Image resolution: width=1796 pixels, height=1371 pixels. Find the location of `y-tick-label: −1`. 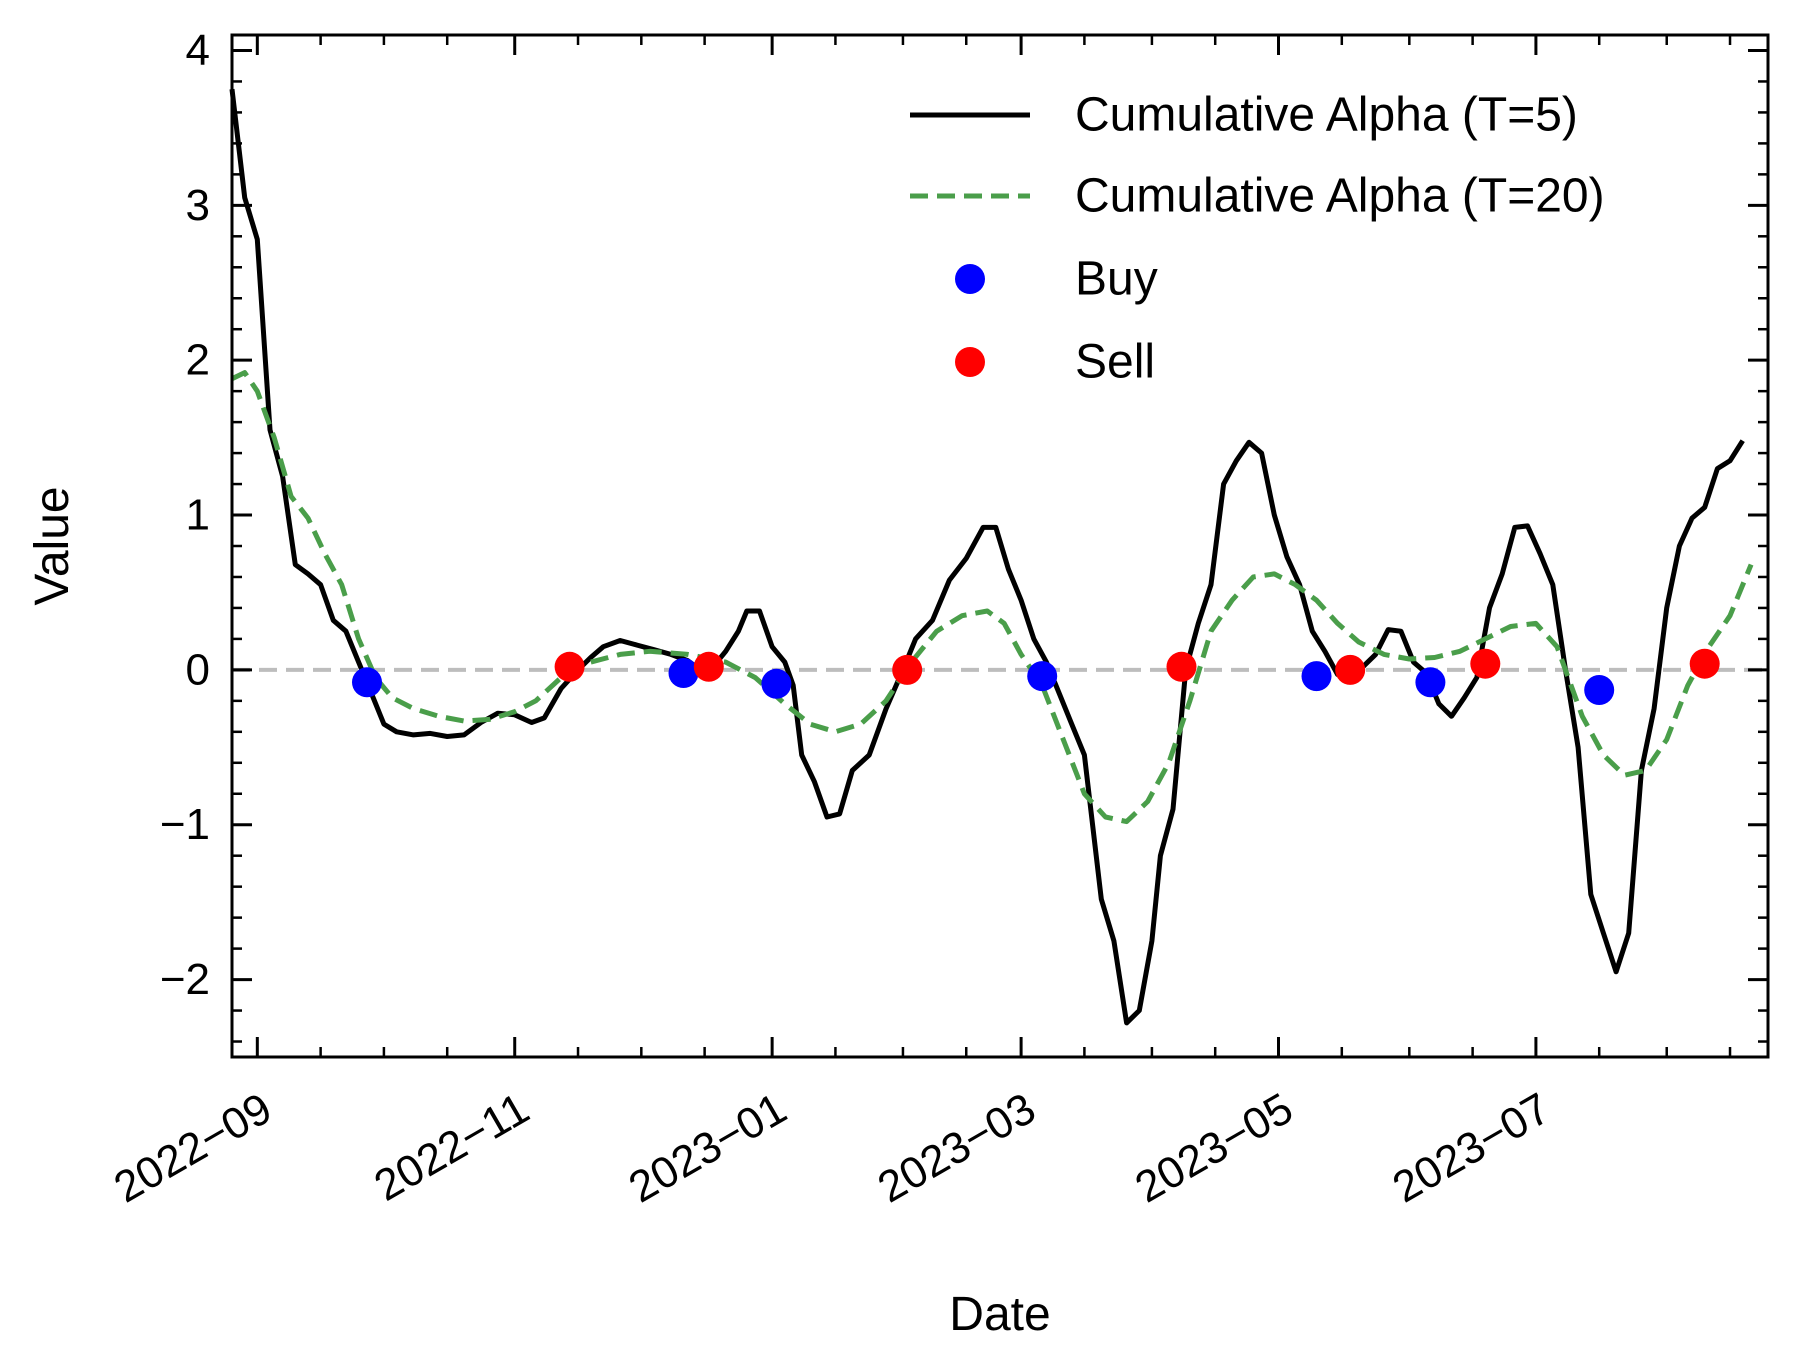

y-tick-label: −1 is located at coordinates (185, 824).